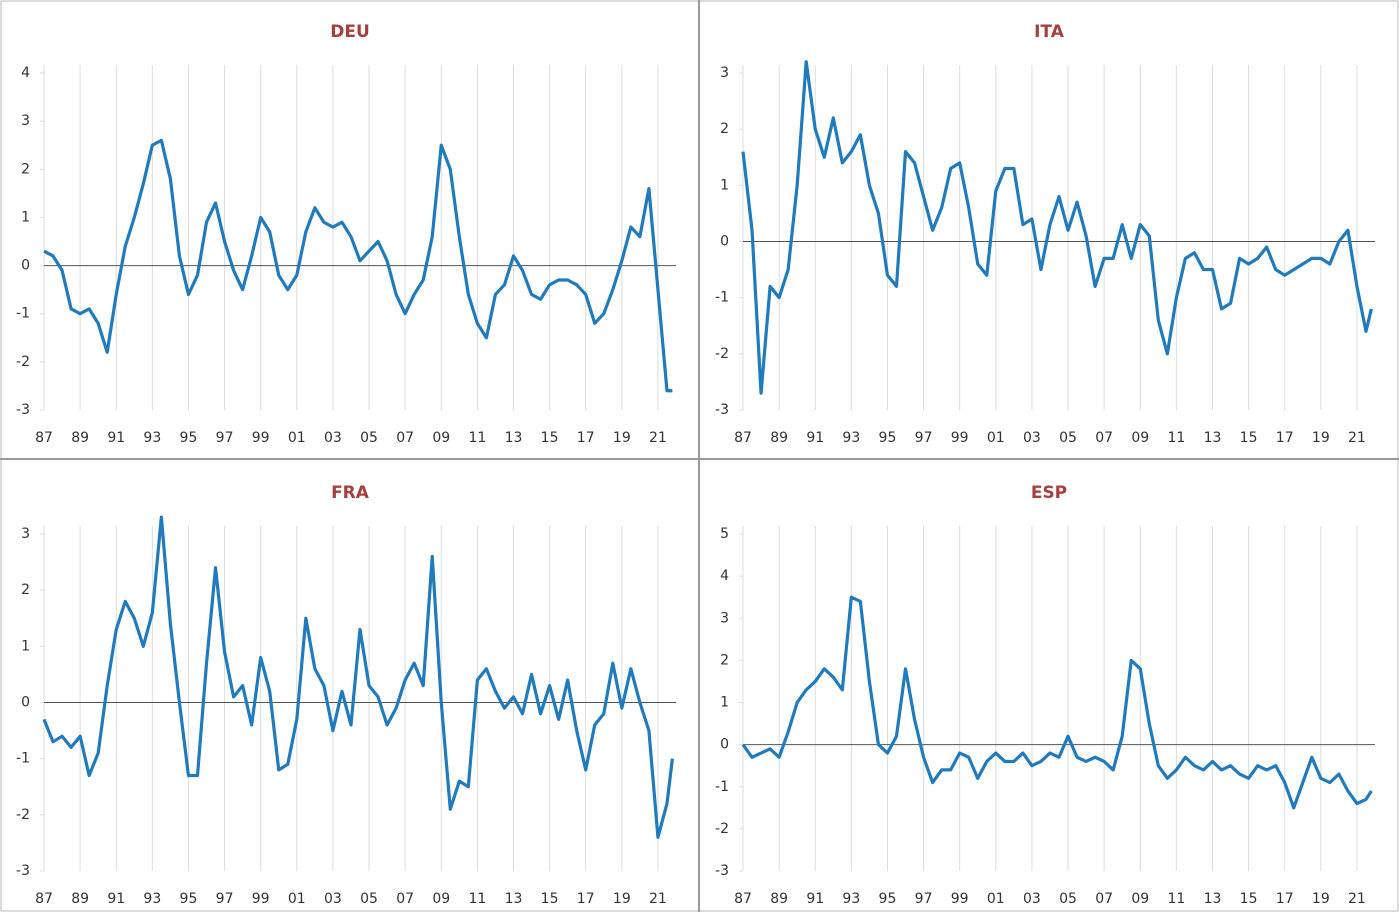  What do you see at coordinates (350, 493) in the screenshot?
I see `chart-title: FRA` at bounding box center [350, 493].